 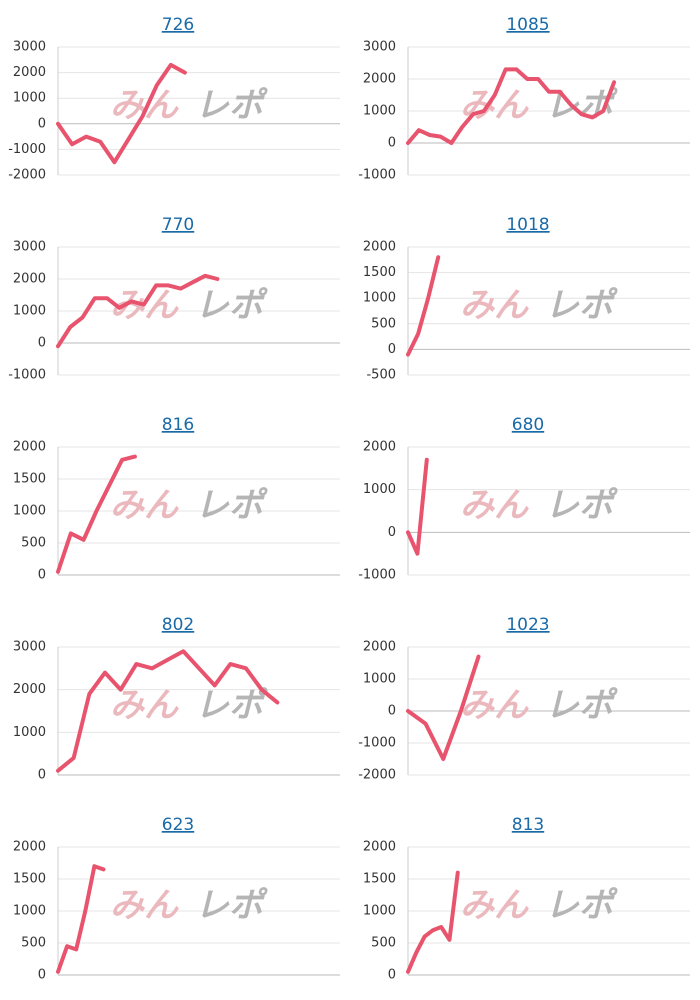 What do you see at coordinates (528, 425) in the screenshot?
I see `chart-title: 680` at bounding box center [528, 425].